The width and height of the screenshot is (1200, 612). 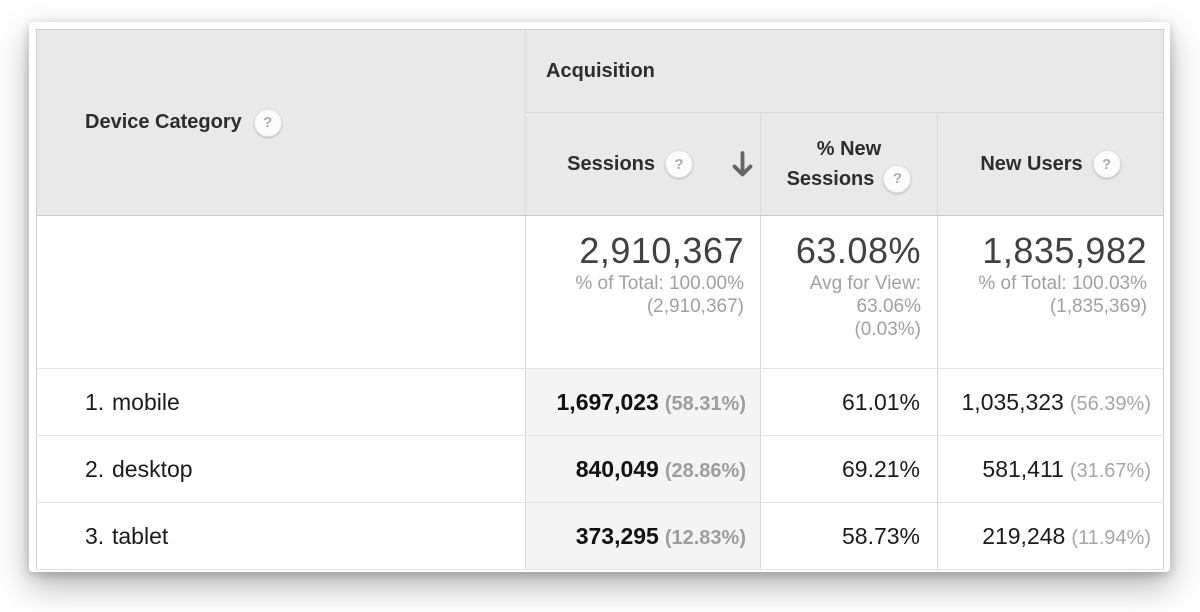 What do you see at coordinates (1023, 468) in the screenshot?
I see `new-users-value: 581,411` at bounding box center [1023, 468].